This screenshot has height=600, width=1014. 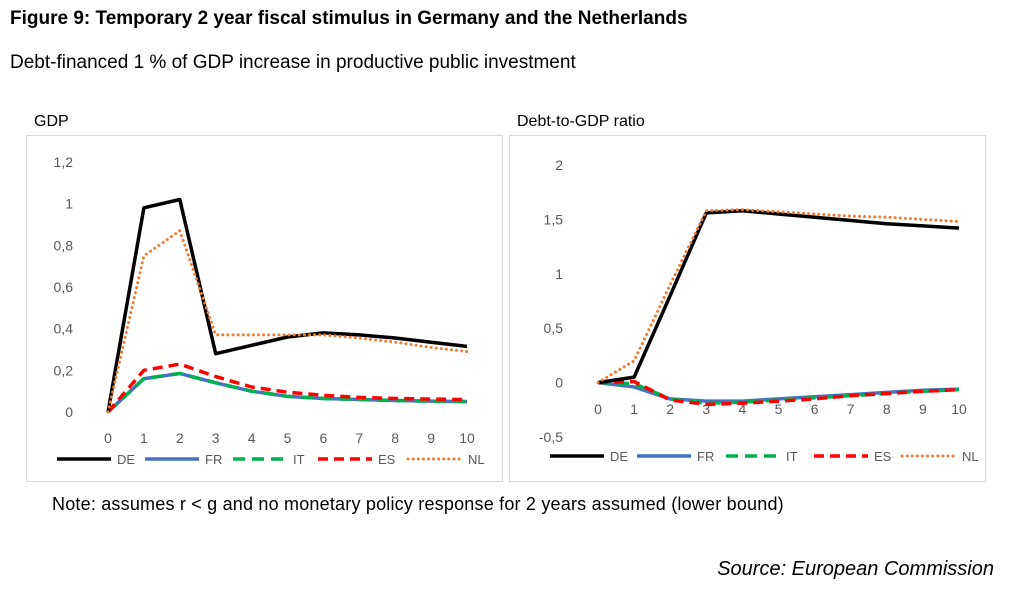 What do you see at coordinates (619, 456) in the screenshot?
I see `chart-1-legend-label-de: DE` at bounding box center [619, 456].